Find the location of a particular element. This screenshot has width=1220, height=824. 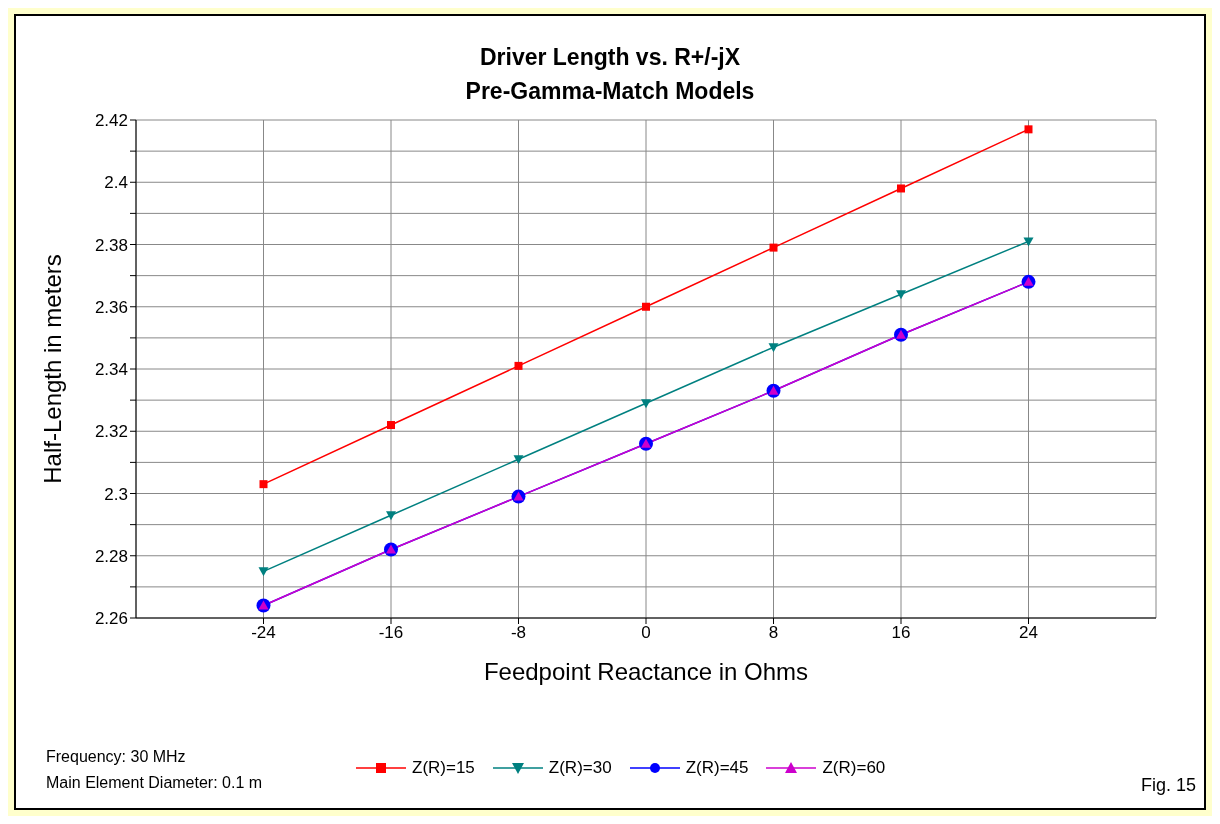

x-tick-label: 24 is located at coordinates (1028, 633).